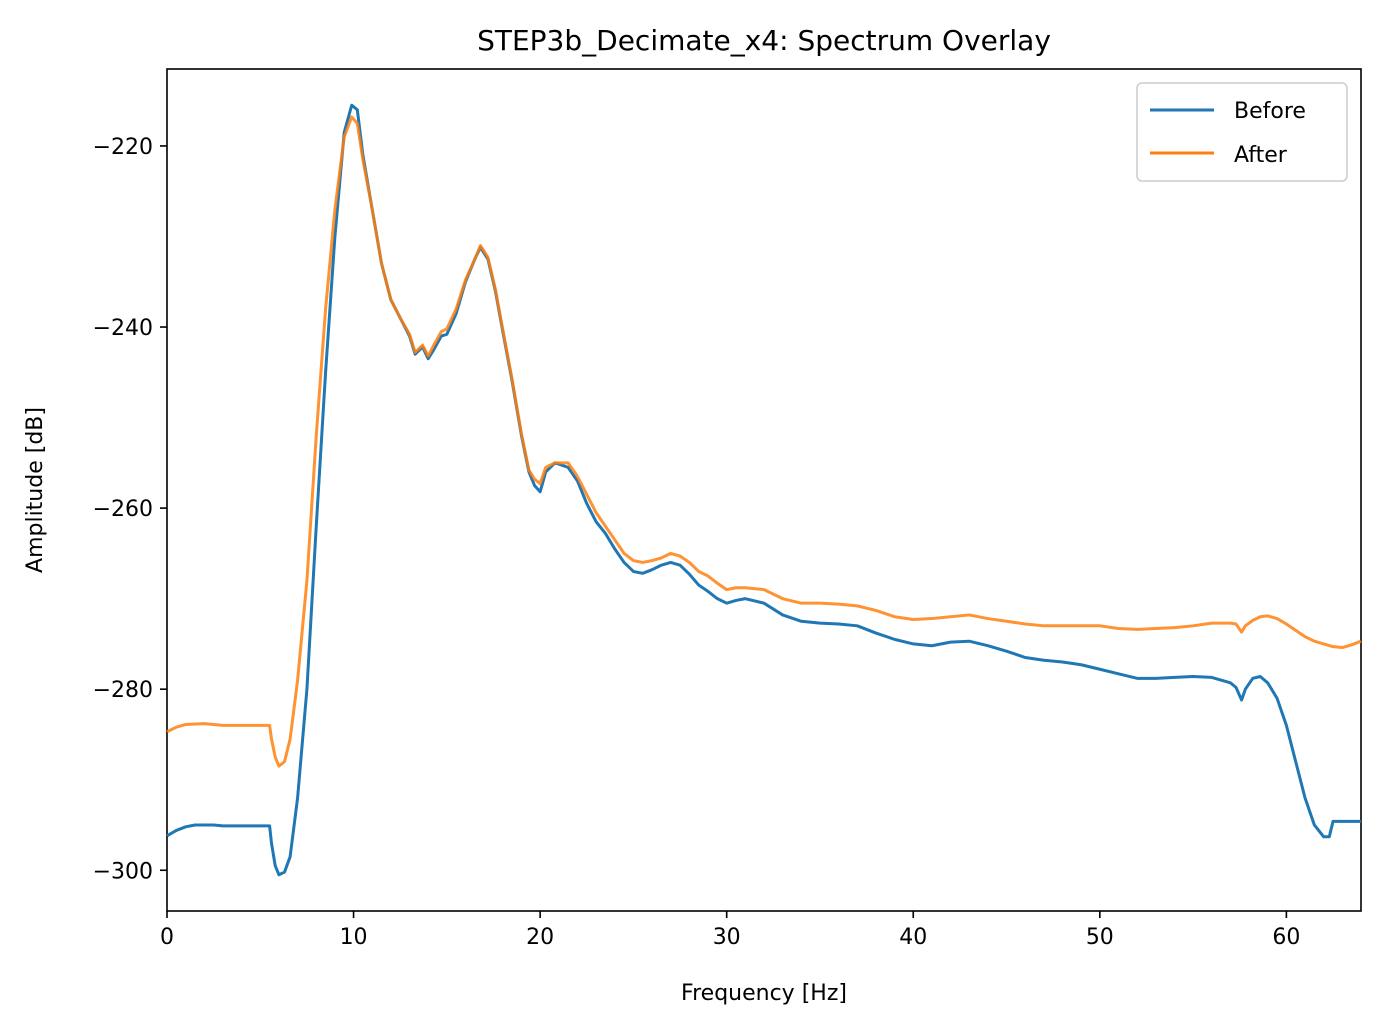  What do you see at coordinates (1270, 111) in the screenshot?
I see `legend-label-before: Before` at bounding box center [1270, 111].